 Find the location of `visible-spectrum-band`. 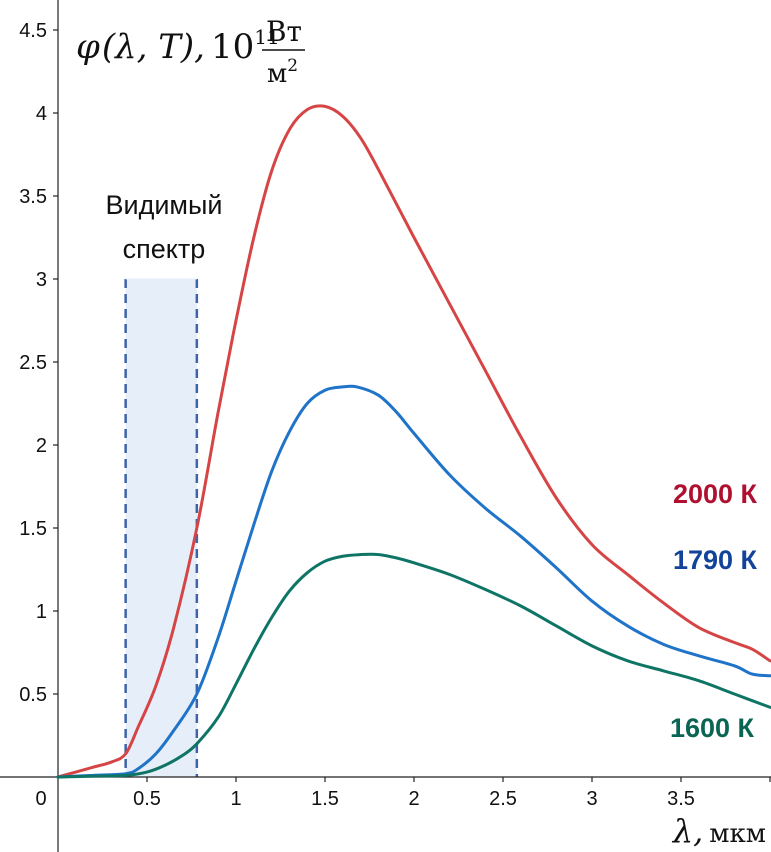

visible-spectrum-band is located at coordinates (161, 527).